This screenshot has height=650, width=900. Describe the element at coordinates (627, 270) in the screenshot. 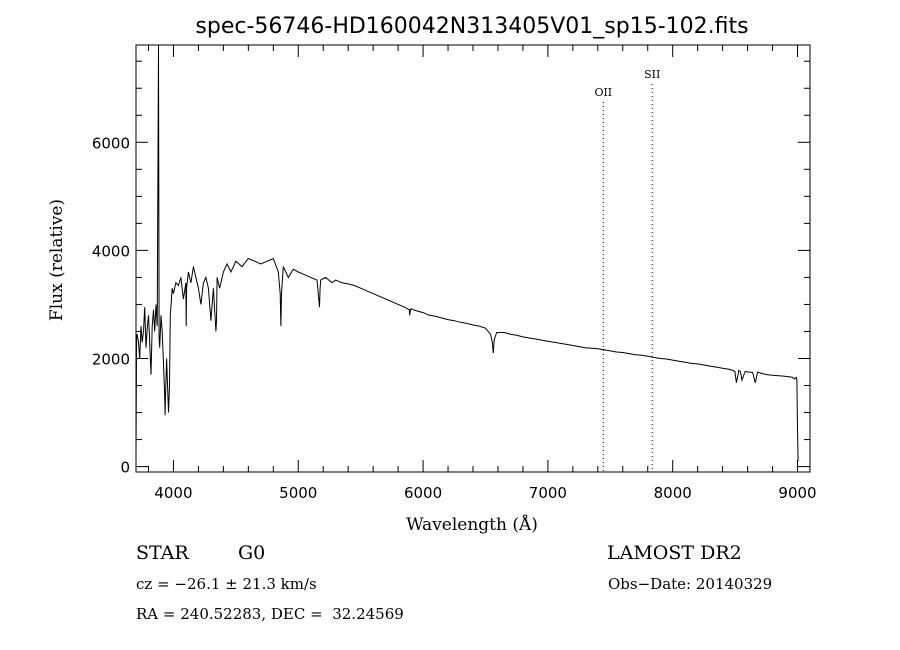

I see `line-markers: OII SII` at that location.